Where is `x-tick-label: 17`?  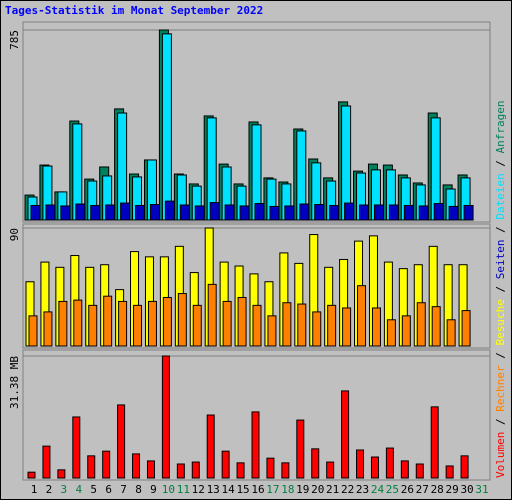 x-tick-label: 17 is located at coordinates (272, 489).